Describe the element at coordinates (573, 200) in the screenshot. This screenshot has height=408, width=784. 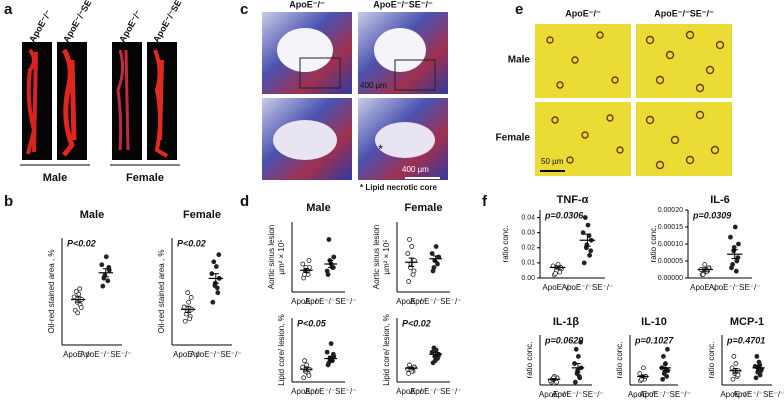
I see `chart-title: TNF-α` at that location.